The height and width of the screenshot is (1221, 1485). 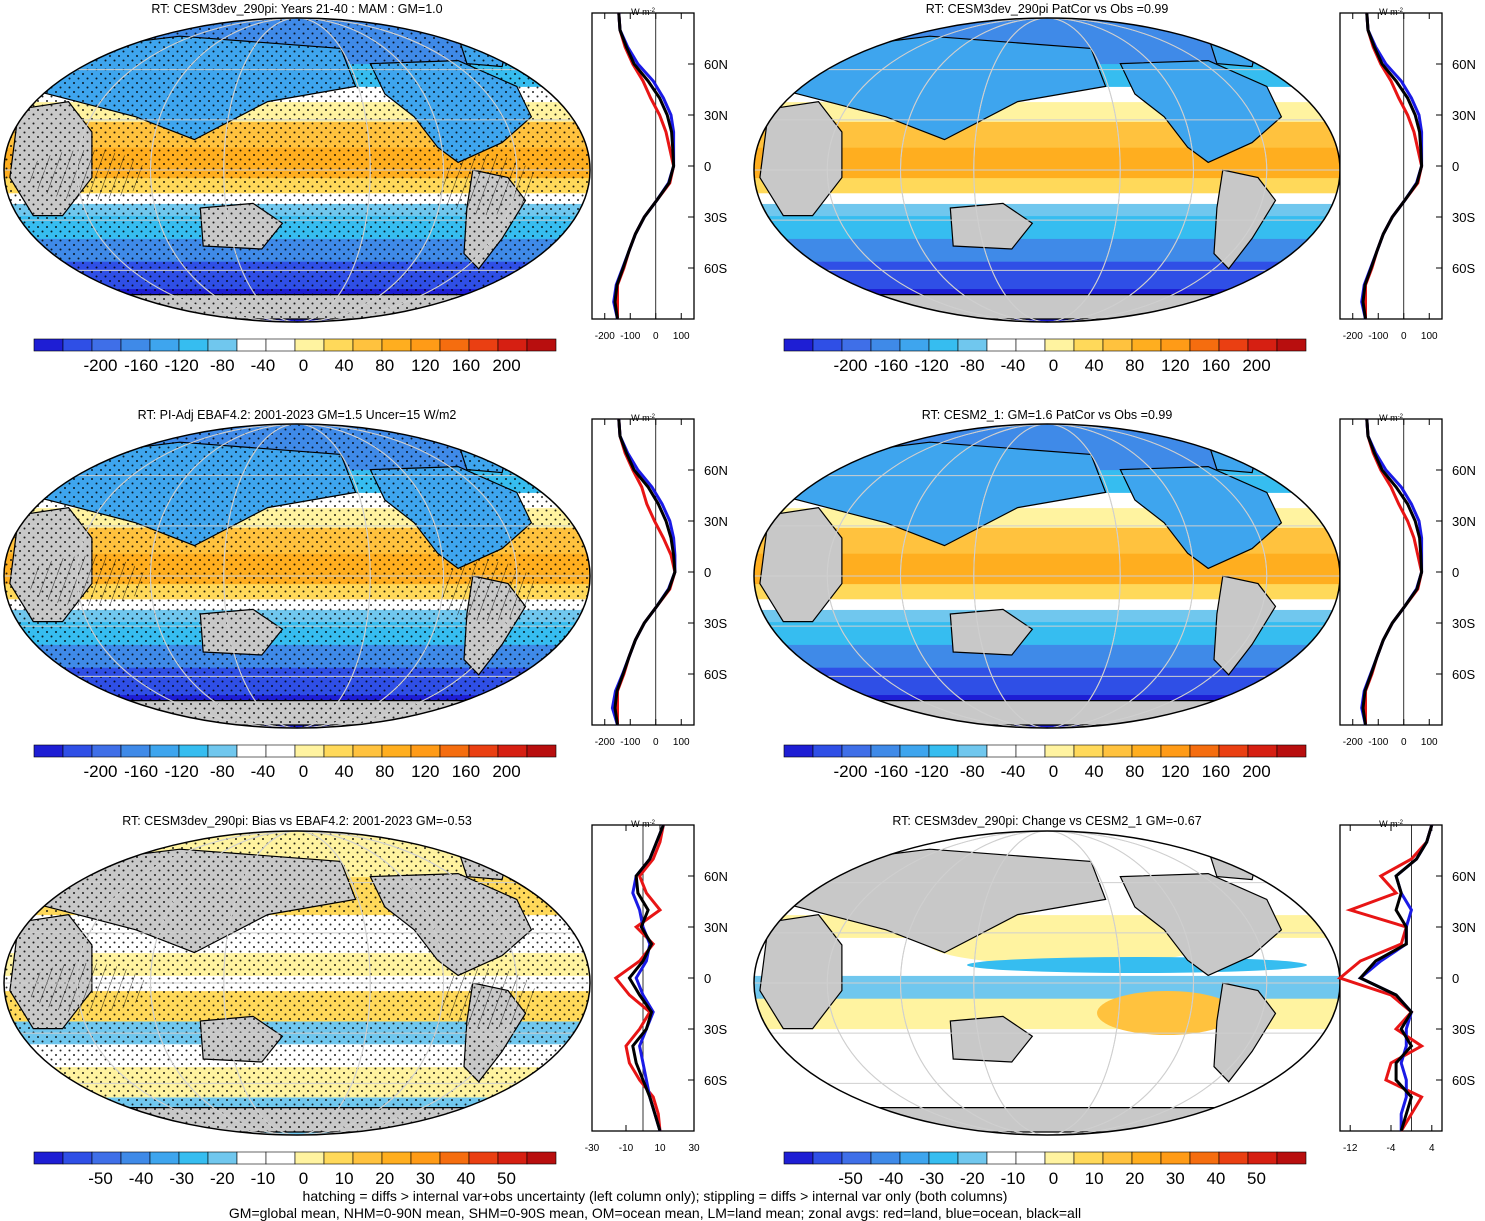 I want to click on land-antarctica, so click(x=1047, y=713).